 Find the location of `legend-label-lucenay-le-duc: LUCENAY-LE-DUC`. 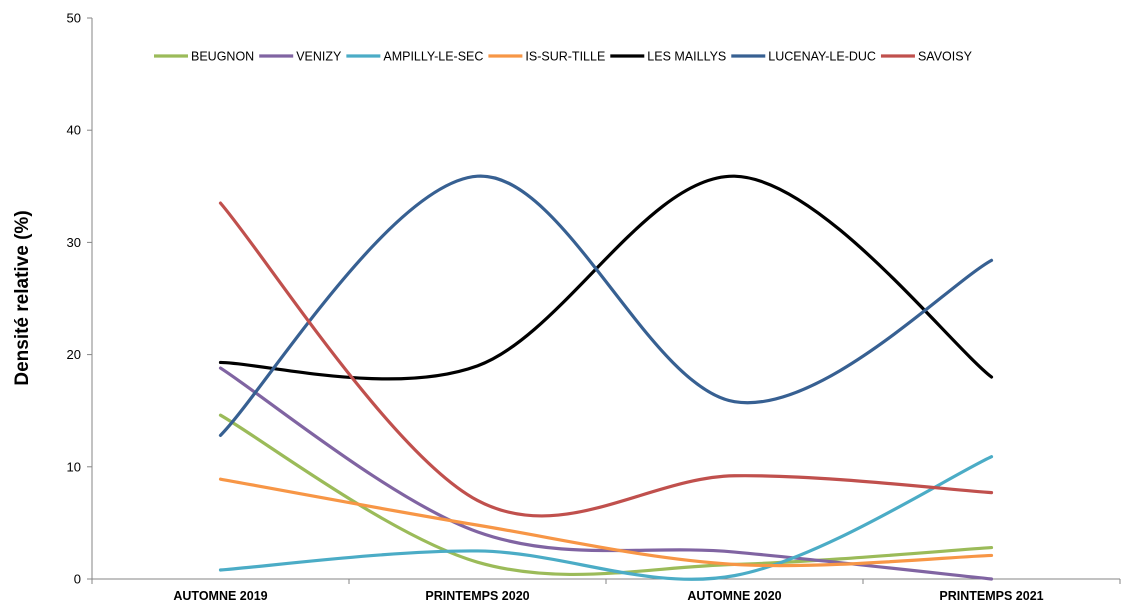

legend-label-lucenay-le-duc: LUCENAY-LE-DUC is located at coordinates (822, 57).